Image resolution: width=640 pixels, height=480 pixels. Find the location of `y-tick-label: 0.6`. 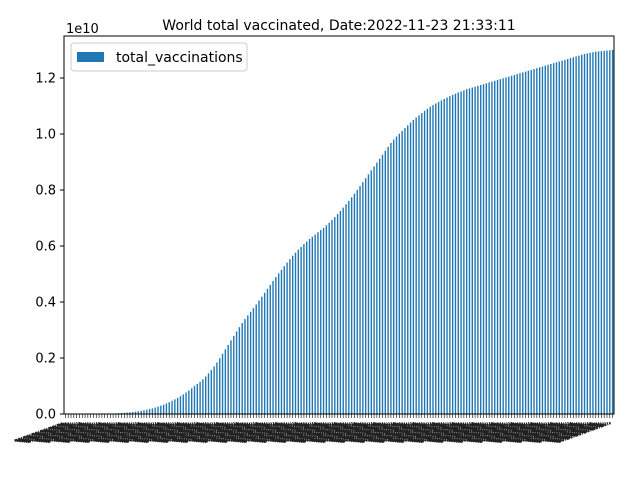

y-tick-label: 0.6 is located at coordinates (45, 247).